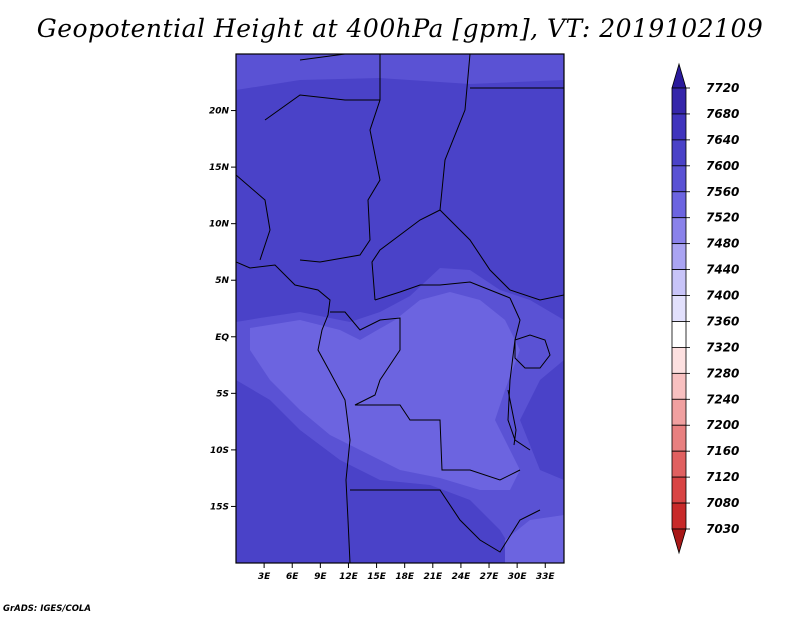  What do you see at coordinates (722, 347) in the screenshot?
I see `colorbar-label: 7320` at bounding box center [722, 347].